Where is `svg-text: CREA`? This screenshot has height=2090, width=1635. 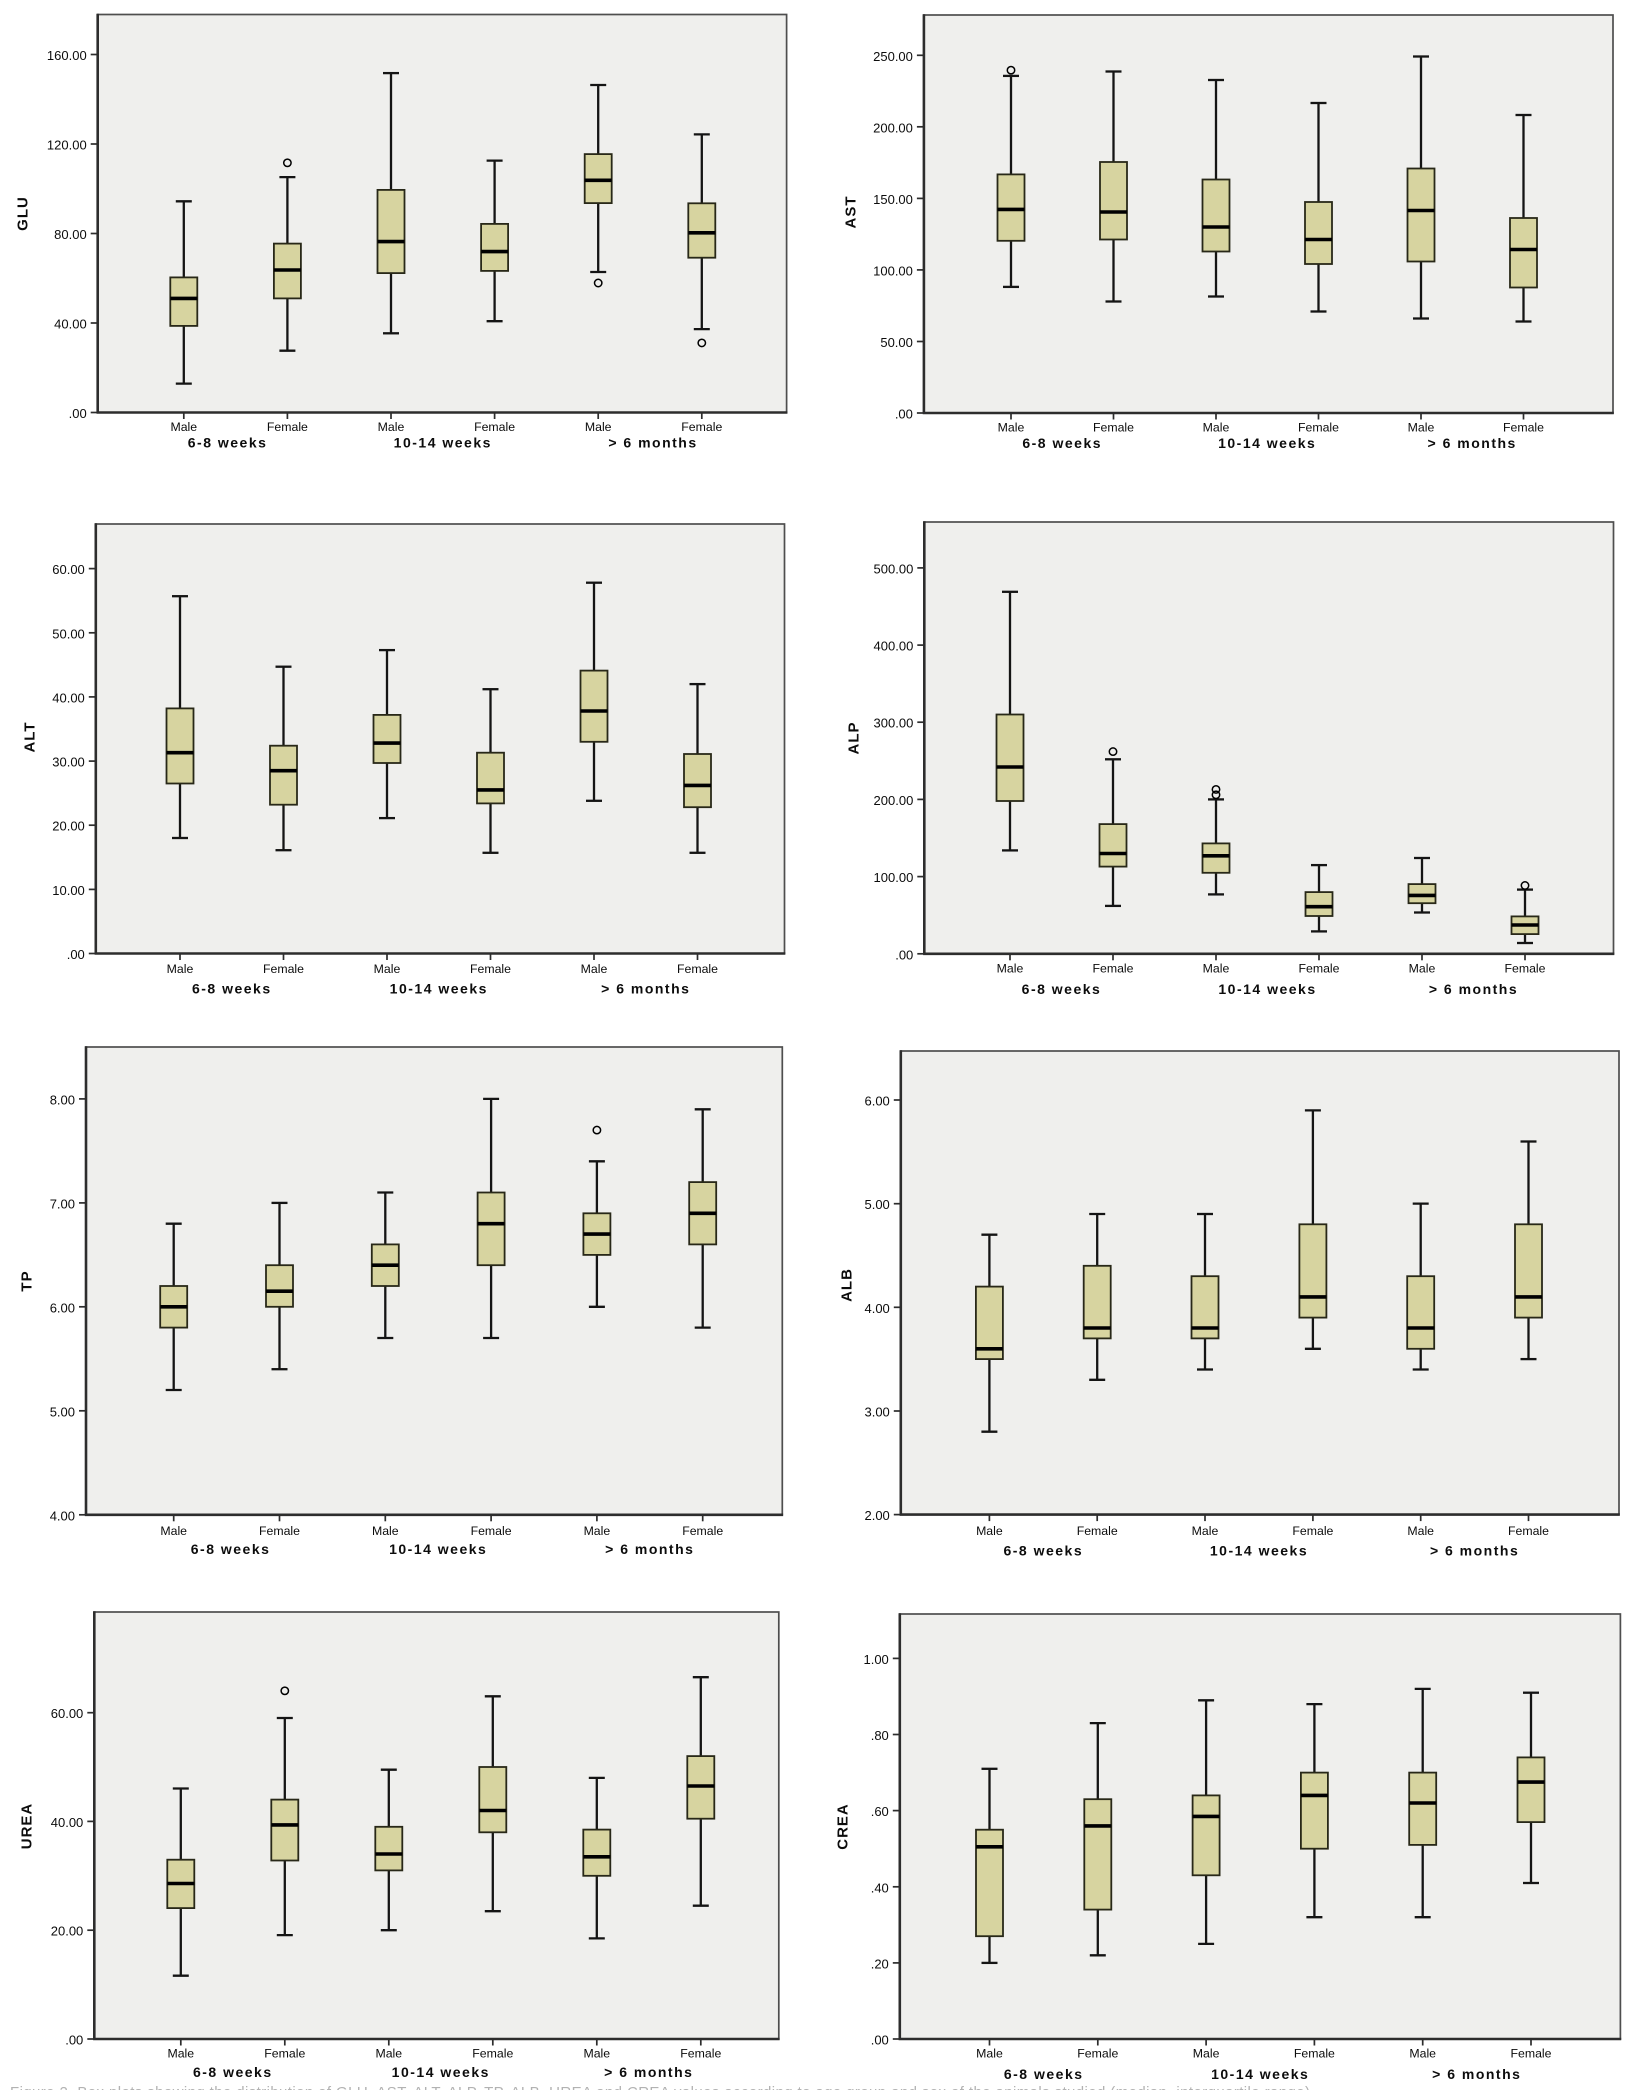 svg-text: CREA is located at coordinates (843, 1826).